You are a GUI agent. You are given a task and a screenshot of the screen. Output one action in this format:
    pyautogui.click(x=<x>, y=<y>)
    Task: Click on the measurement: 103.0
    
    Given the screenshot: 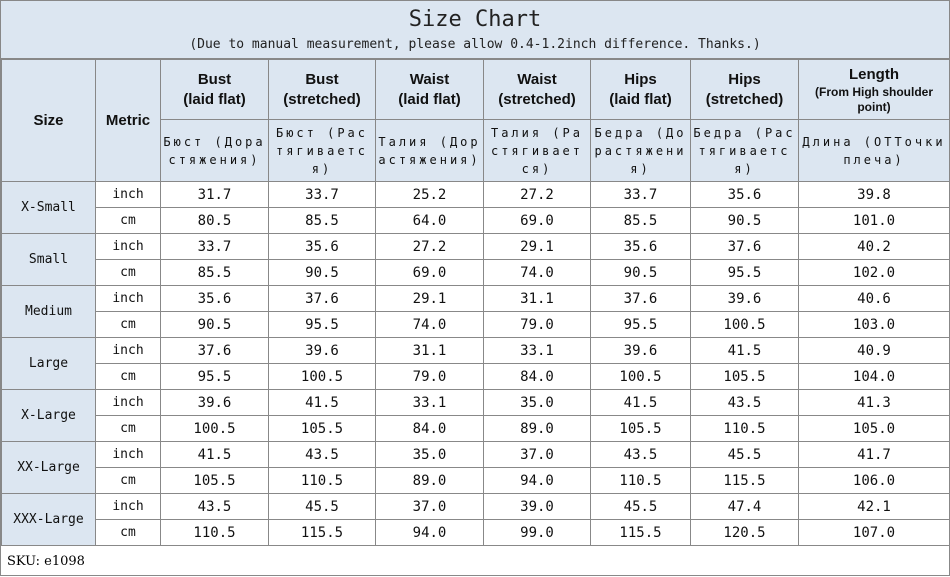 What is the action you would take?
    pyautogui.click(x=874, y=324)
    